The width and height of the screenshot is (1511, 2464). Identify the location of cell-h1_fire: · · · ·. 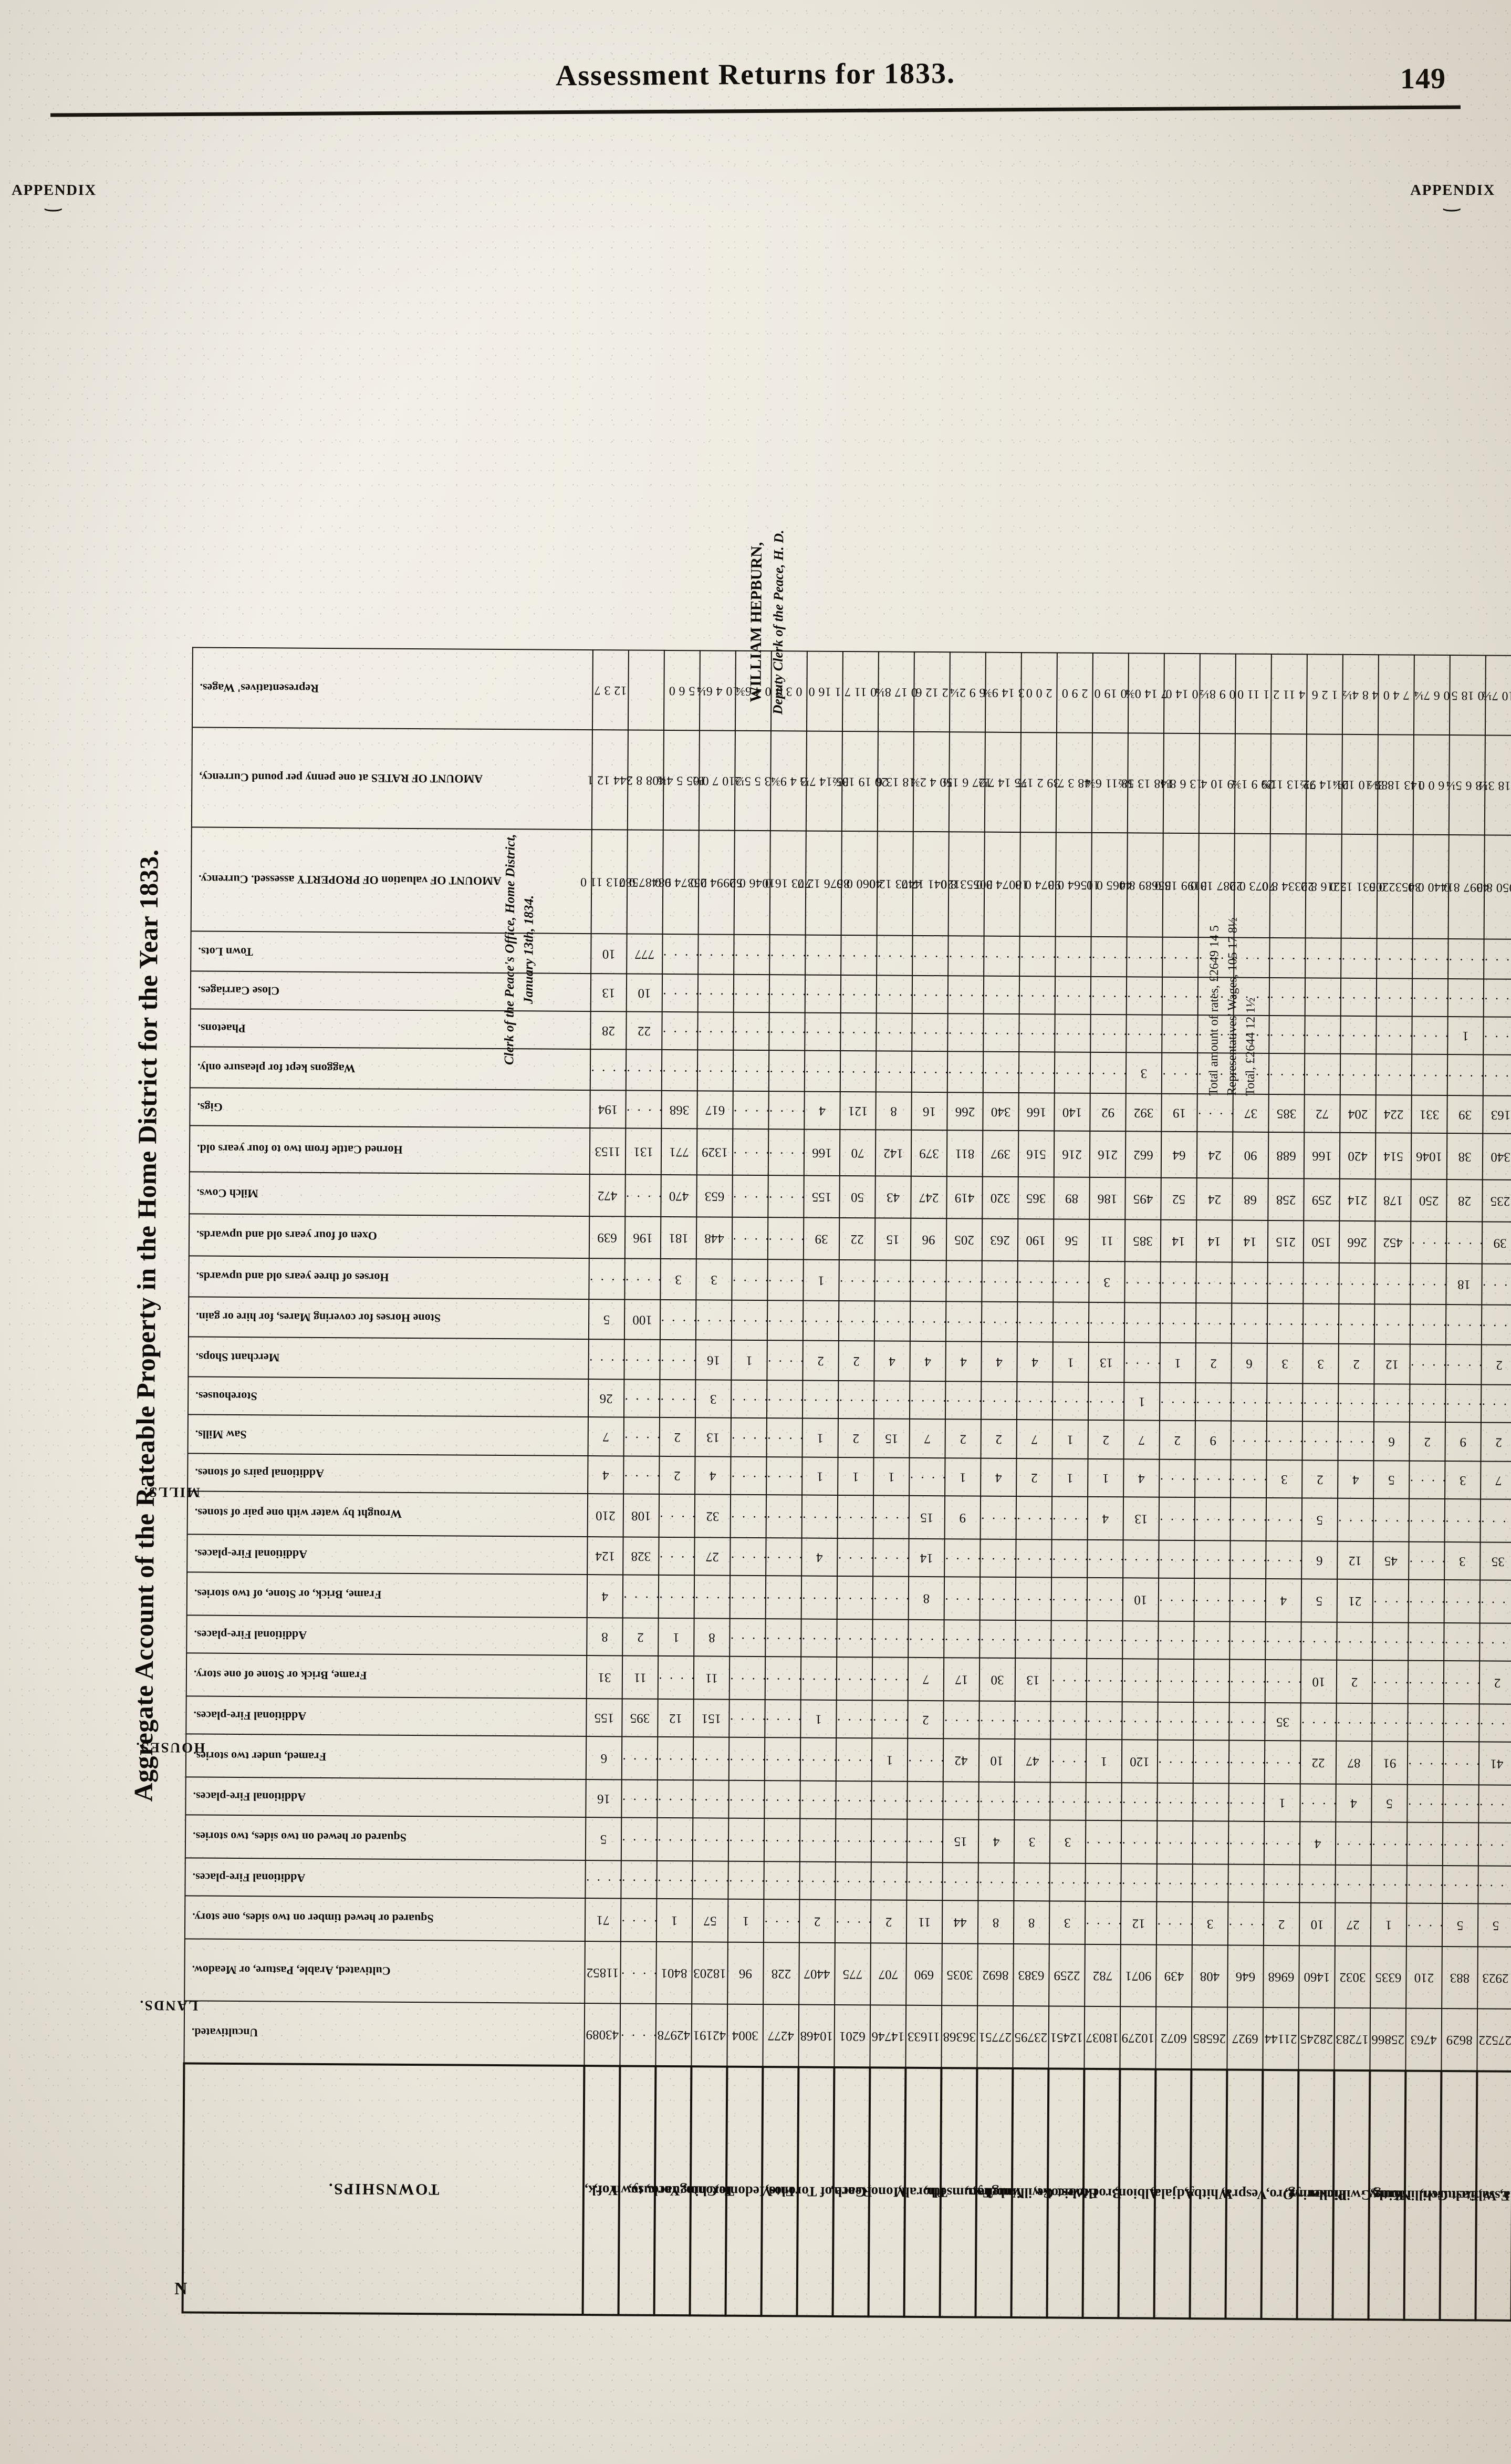
(783, 1597).